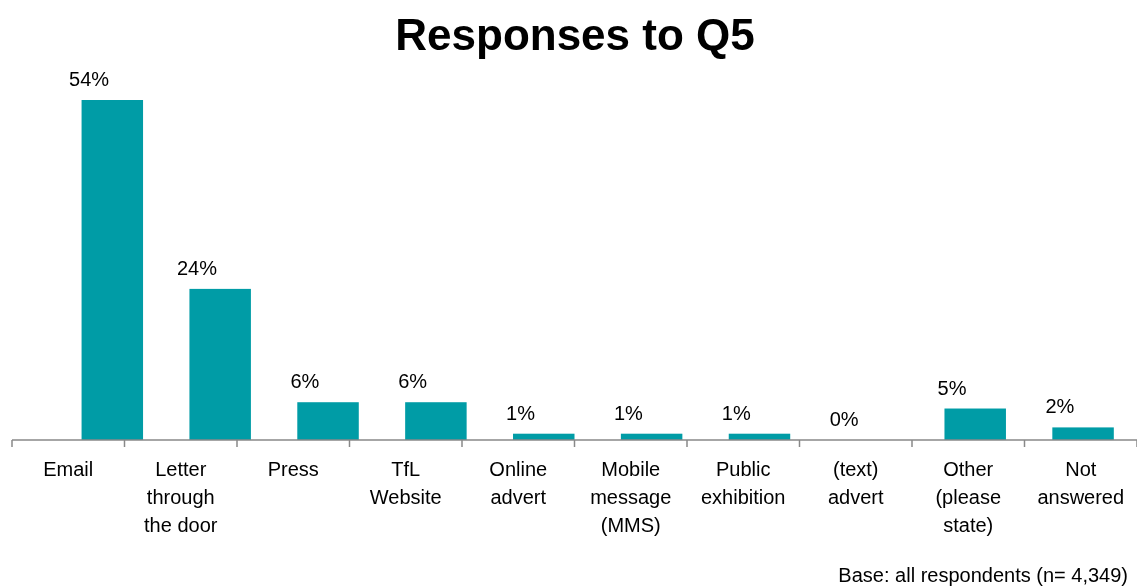  I want to click on x-tick-label: Other (please state), so click(968, 497).